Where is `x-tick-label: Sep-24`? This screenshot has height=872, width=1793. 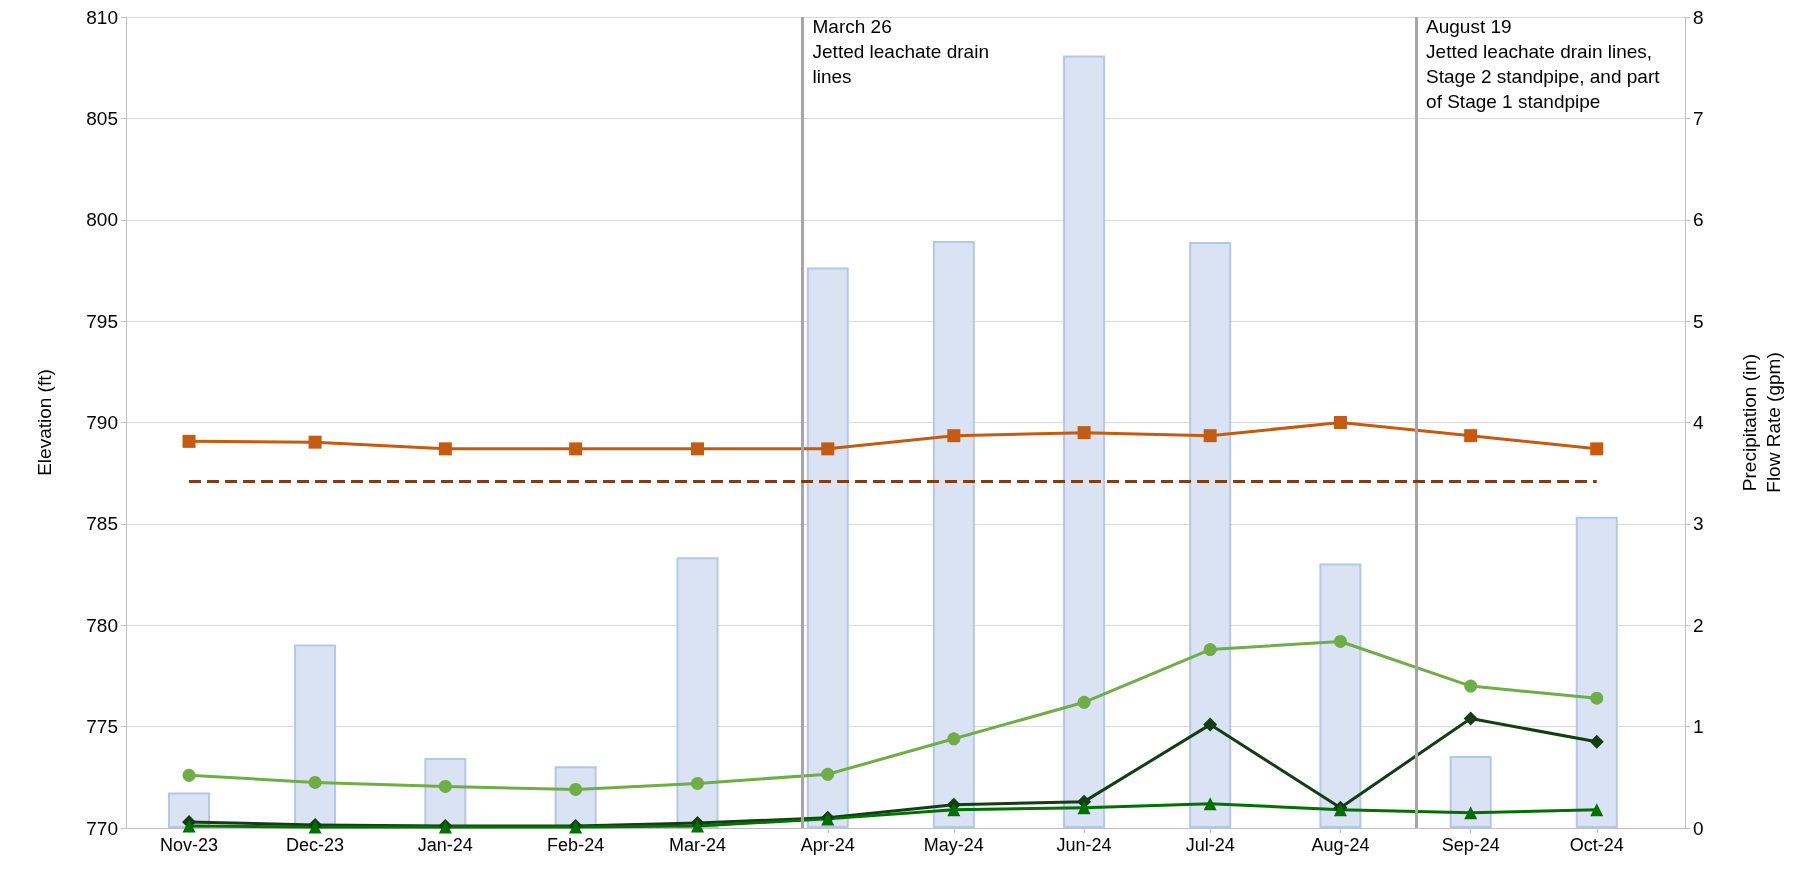
x-tick-label: Sep-24 is located at coordinates (1470, 845).